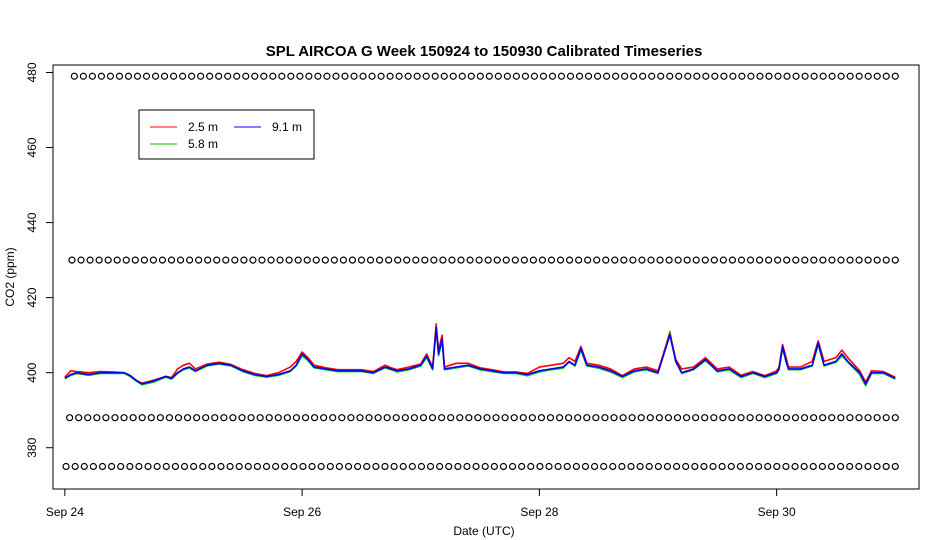  Describe the element at coordinates (226, 134) in the screenshot. I see `legend: 2.5 m 5.8 m 9.1 m` at that location.